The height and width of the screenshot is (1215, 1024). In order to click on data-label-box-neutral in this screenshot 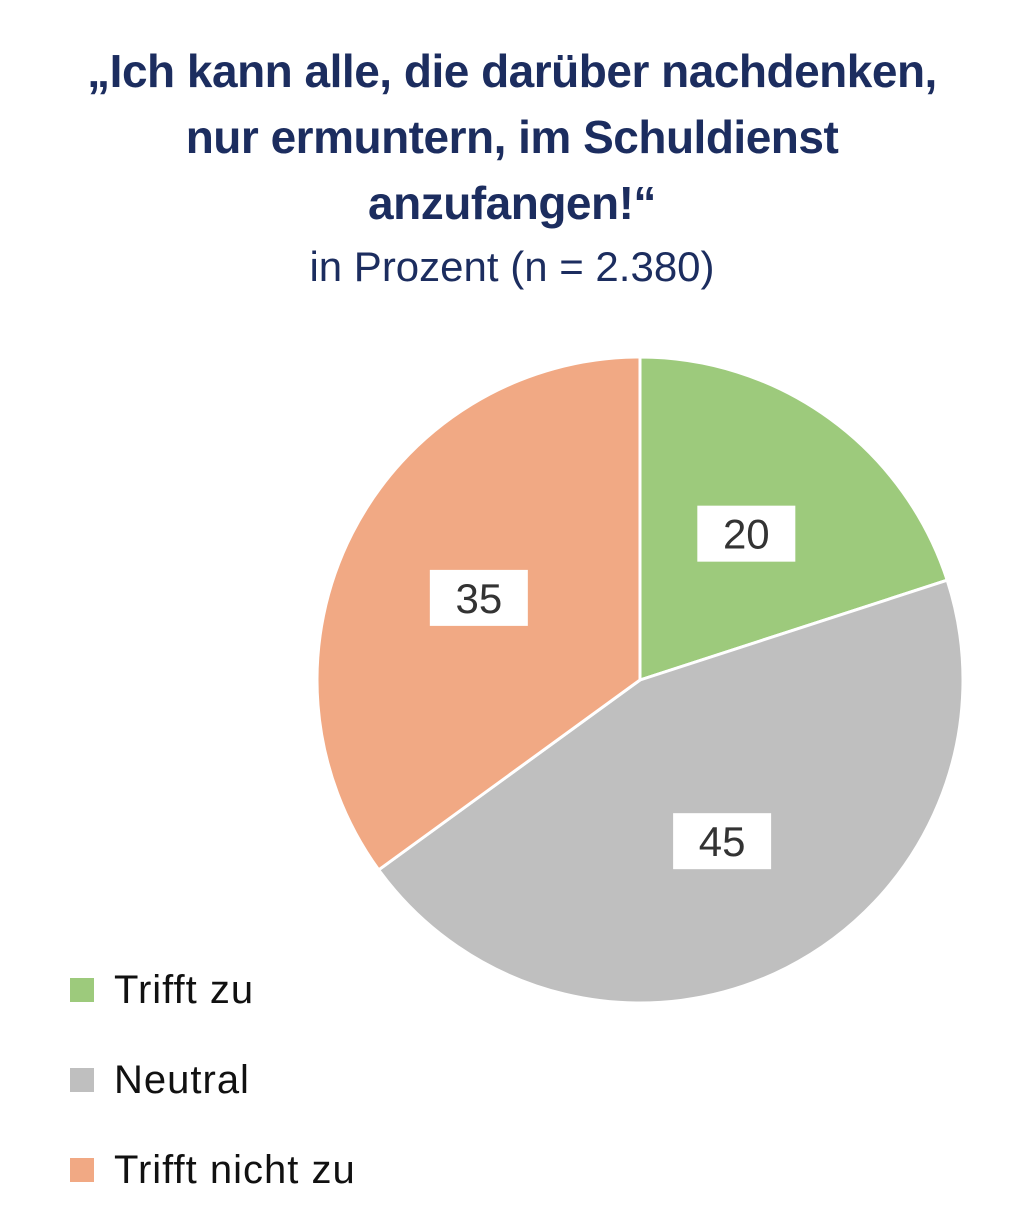, I will do `click(722, 841)`.